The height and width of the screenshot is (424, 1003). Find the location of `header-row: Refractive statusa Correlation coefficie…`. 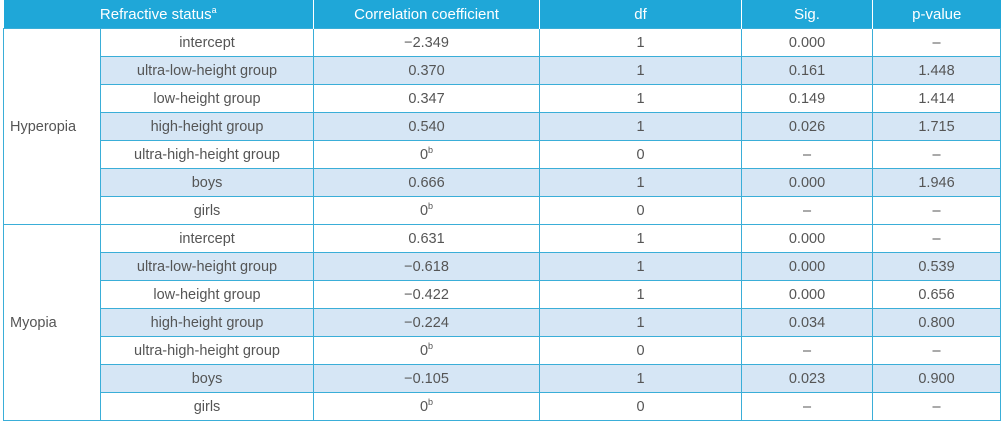

header-row: Refractive statusa Correlation coefficie… is located at coordinates (502, 14).